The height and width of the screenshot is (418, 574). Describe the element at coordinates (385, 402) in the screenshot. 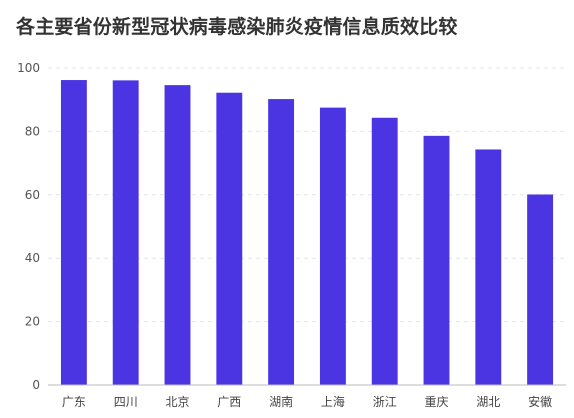

I see `x-tick-label: 浙江` at that location.